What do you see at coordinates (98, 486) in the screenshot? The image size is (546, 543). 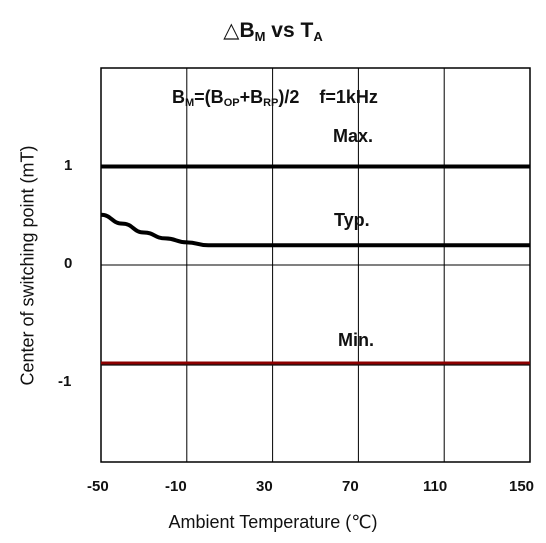 I see `x-tick-label: -50` at bounding box center [98, 486].